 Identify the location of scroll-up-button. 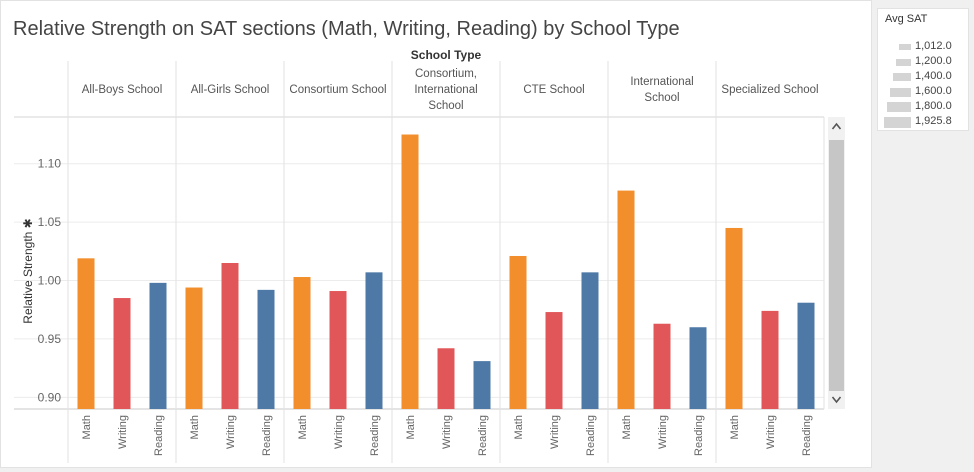
(836, 126).